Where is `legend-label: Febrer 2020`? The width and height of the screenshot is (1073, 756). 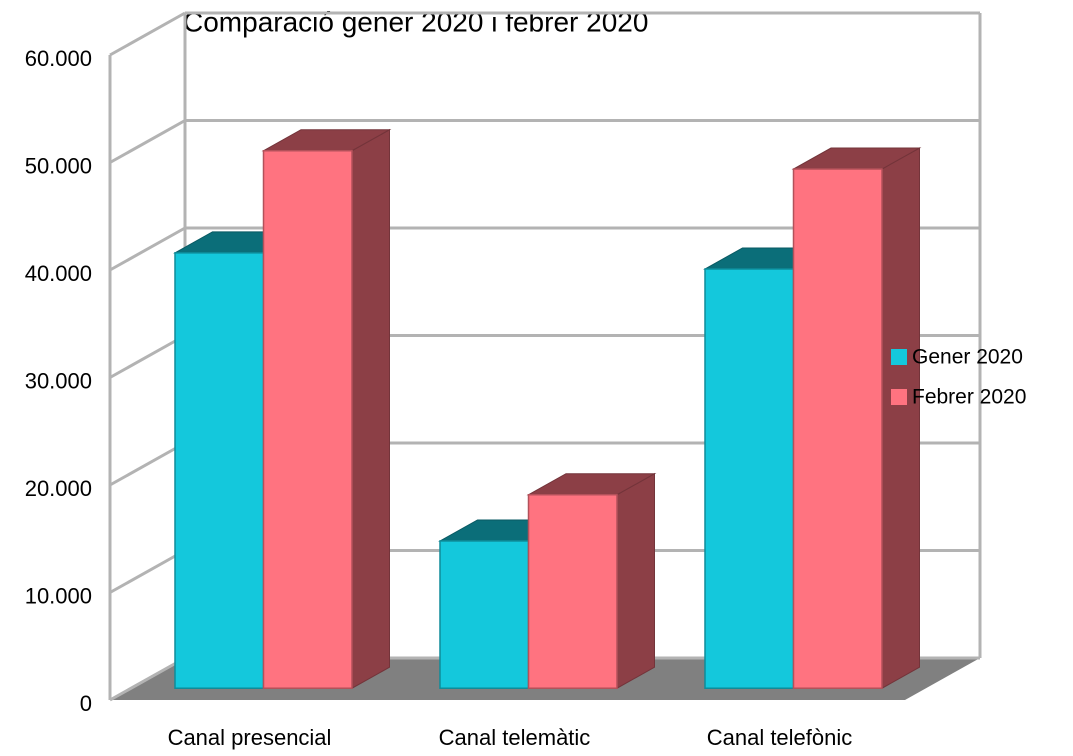
legend-label: Febrer 2020 is located at coordinates (969, 397).